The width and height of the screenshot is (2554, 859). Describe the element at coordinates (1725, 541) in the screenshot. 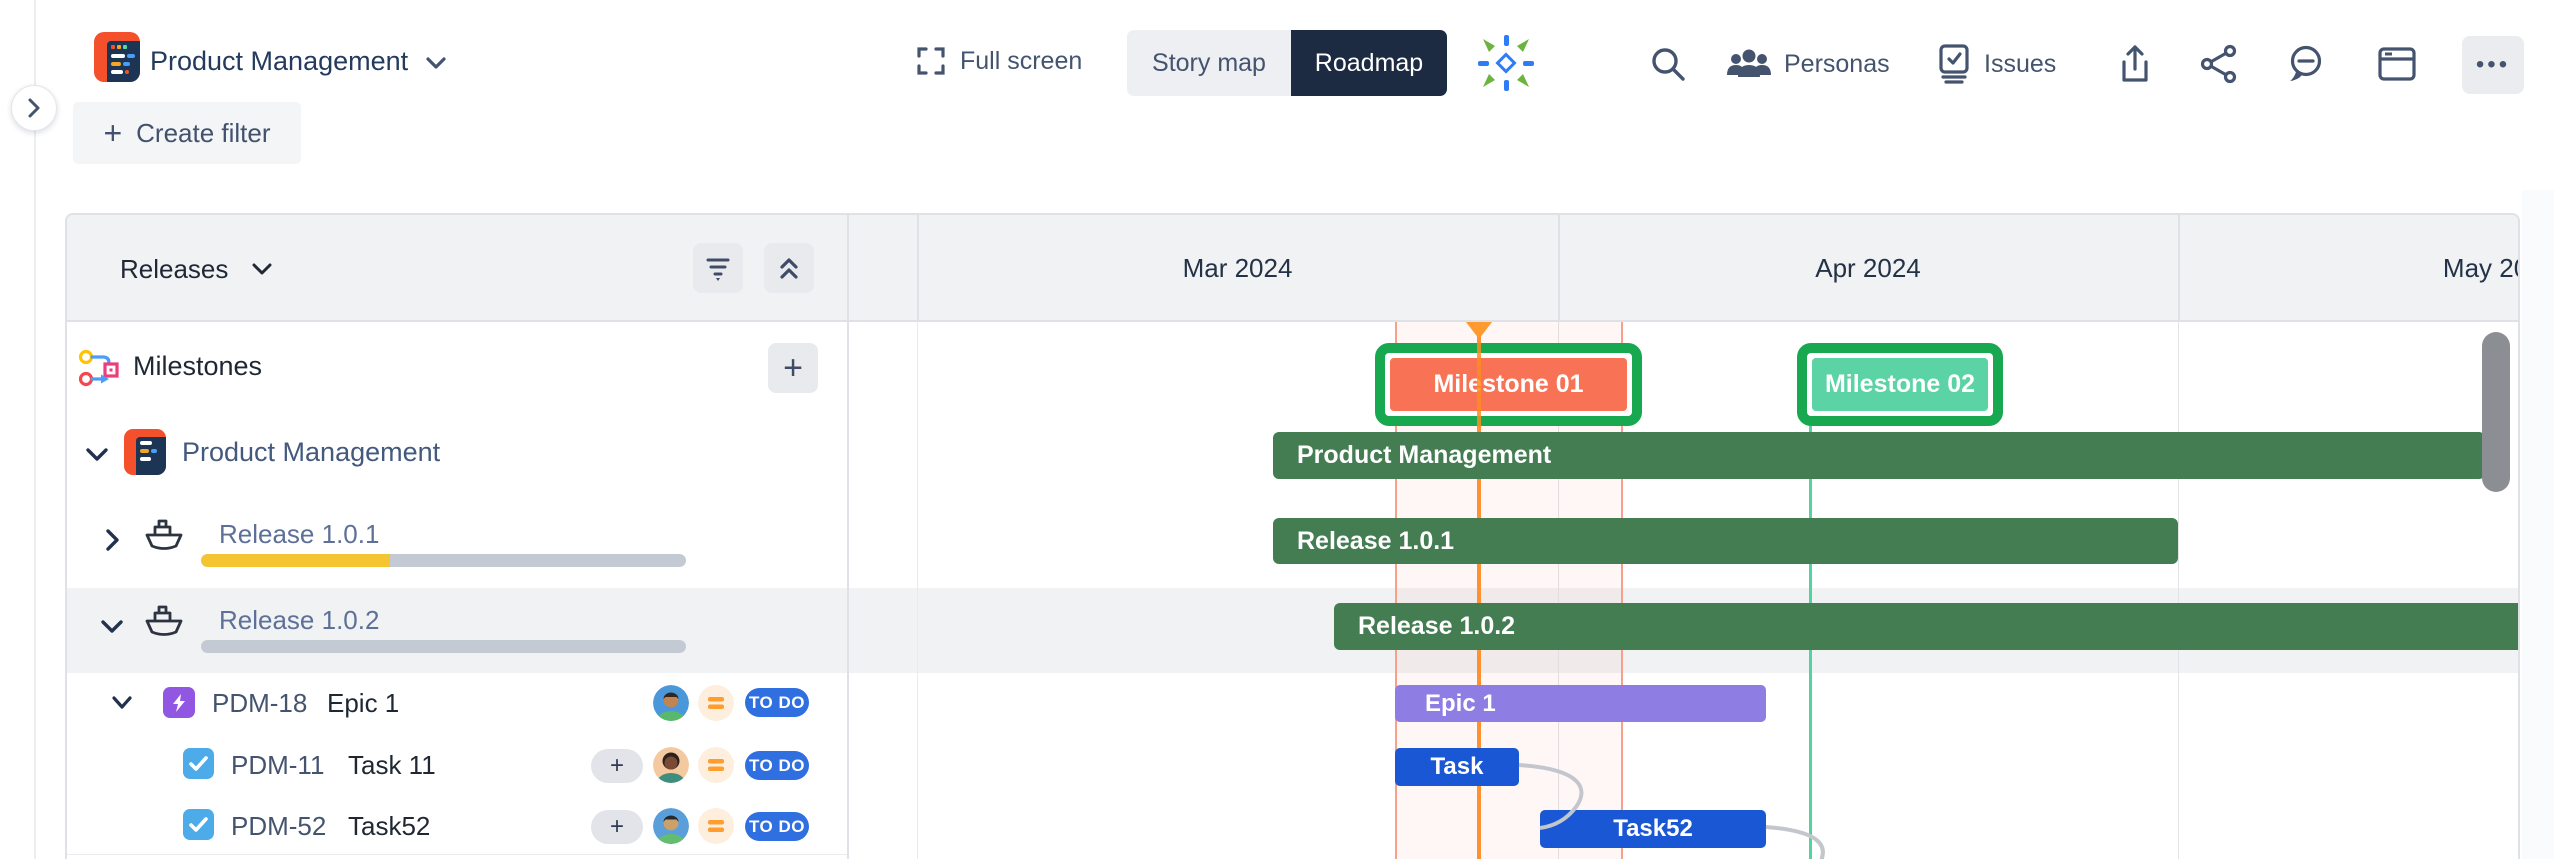

I see `gantt-bar-release1: Release 1.0.1` at that location.